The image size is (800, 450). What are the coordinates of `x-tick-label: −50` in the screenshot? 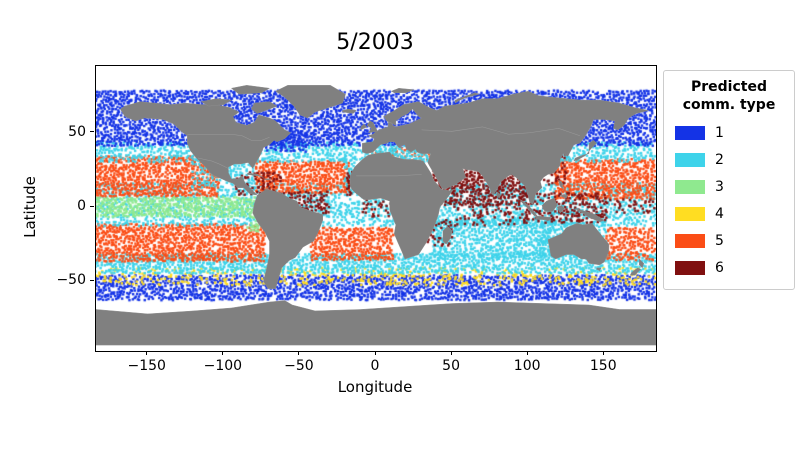 It's located at (299, 366).